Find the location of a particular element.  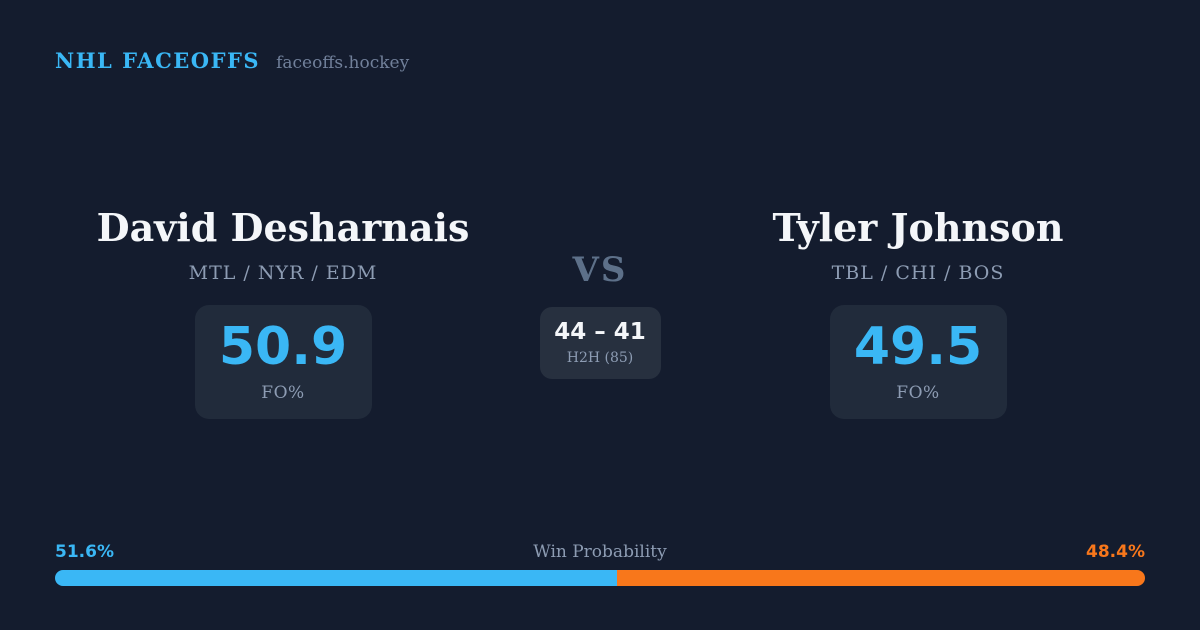

player-left-fo-value: 50.9 is located at coordinates (283, 347).